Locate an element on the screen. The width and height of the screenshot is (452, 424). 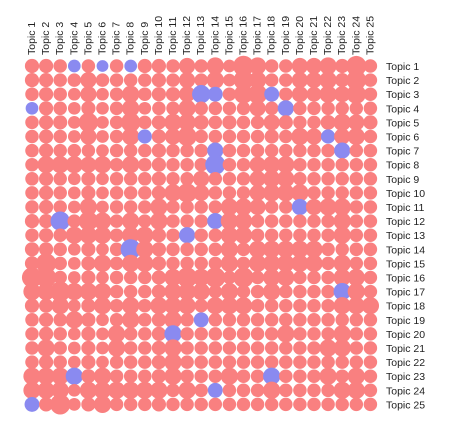
x-tick-label: Topic 9 is located at coordinates (145, 38).